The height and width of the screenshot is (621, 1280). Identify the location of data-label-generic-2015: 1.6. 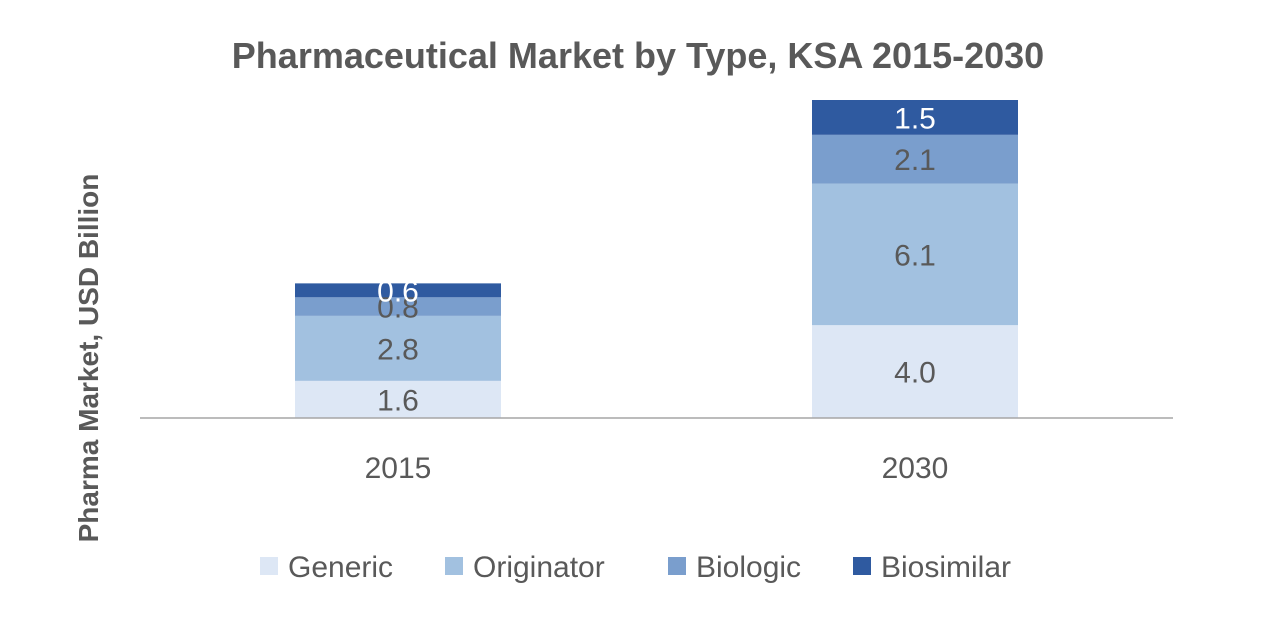
(398, 400).